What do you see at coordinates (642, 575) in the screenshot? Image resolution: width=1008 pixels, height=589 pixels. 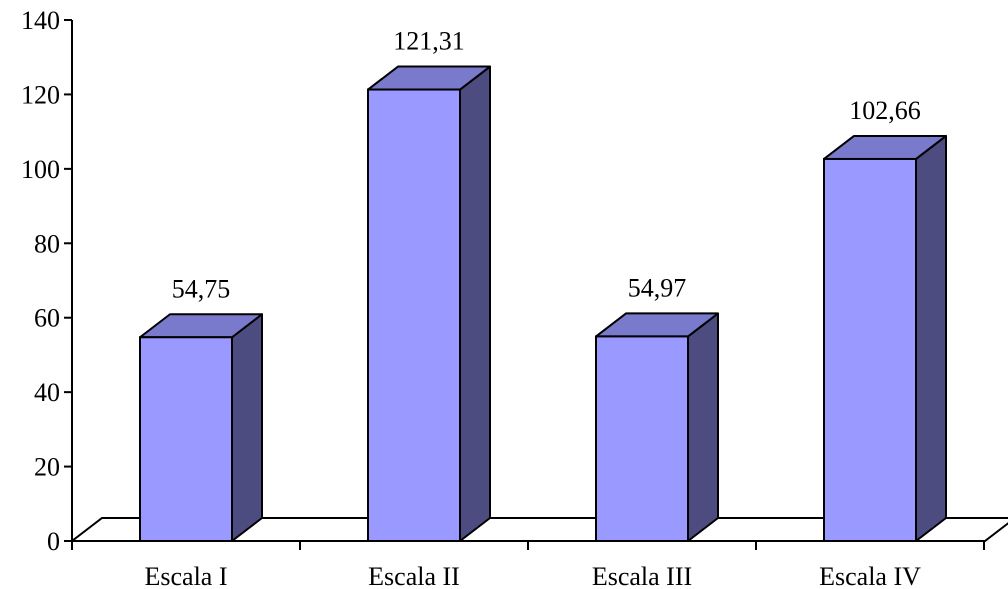 I see `x-category-label: Escala III` at bounding box center [642, 575].